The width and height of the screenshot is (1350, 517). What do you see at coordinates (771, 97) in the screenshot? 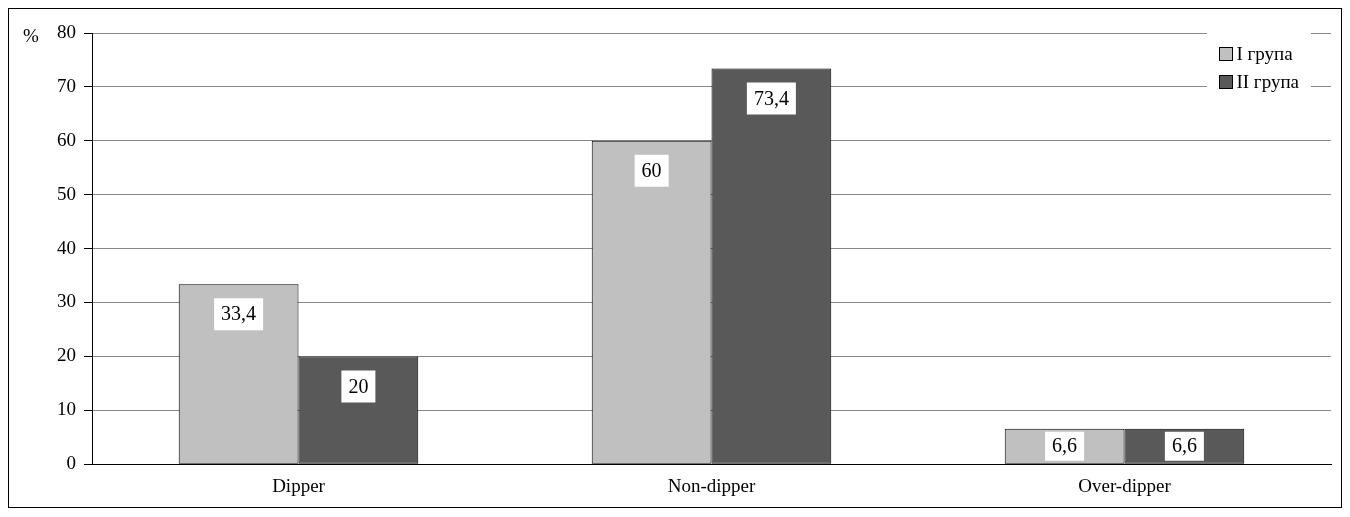
I see `data-label: 73,4` at bounding box center [771, 97].